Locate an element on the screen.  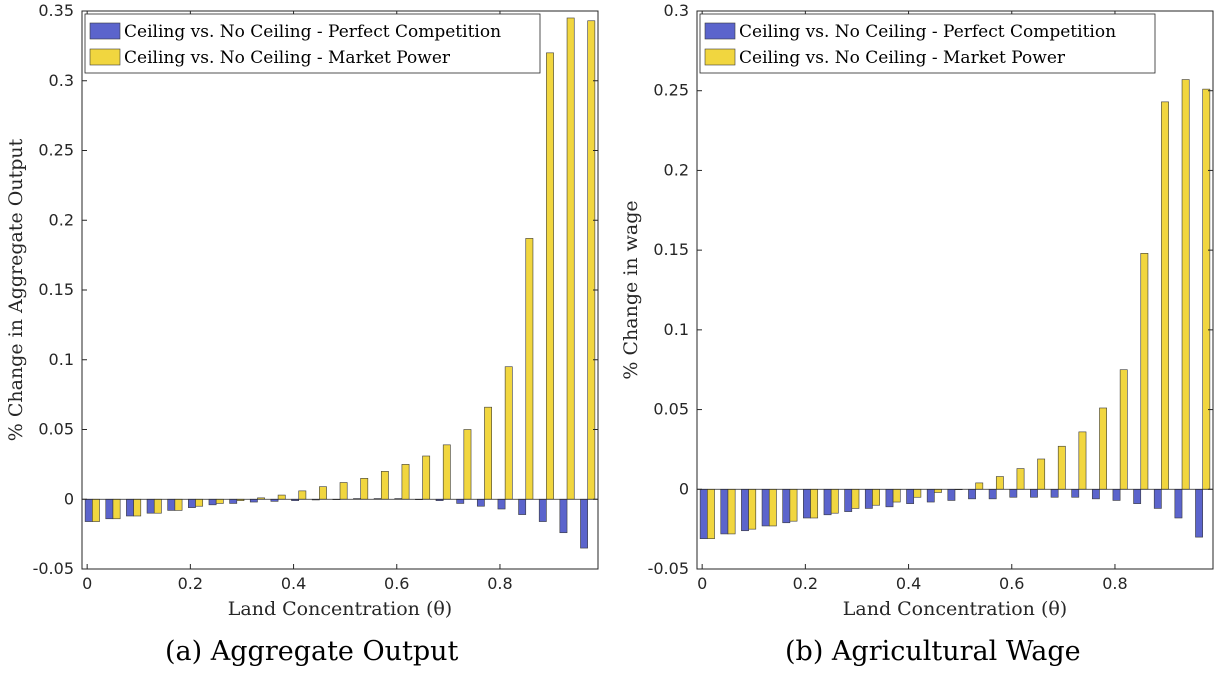
caption-aggregate-output: (a) Aggregate Output is located at coordinates (312, 651).